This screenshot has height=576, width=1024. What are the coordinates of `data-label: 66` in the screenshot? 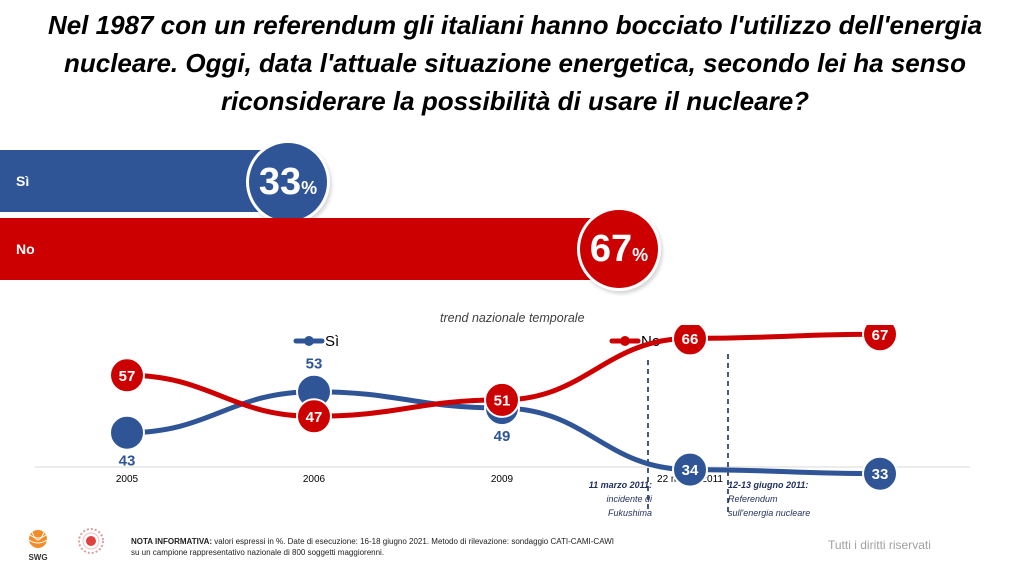 It's located at (690, 339).